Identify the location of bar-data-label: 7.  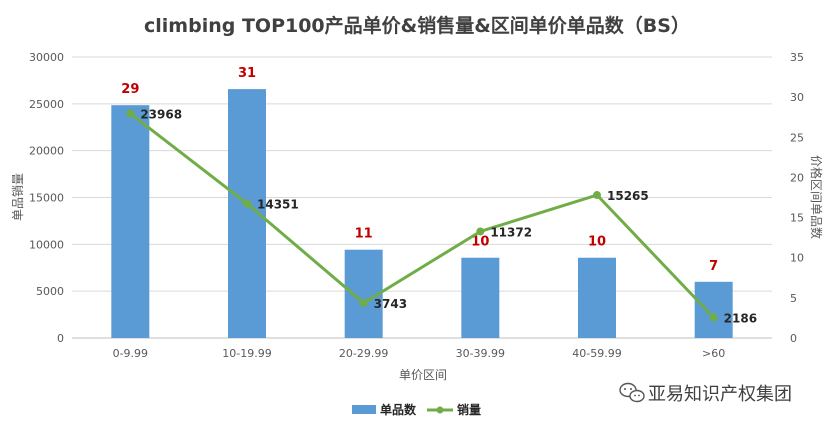
(713, 266).